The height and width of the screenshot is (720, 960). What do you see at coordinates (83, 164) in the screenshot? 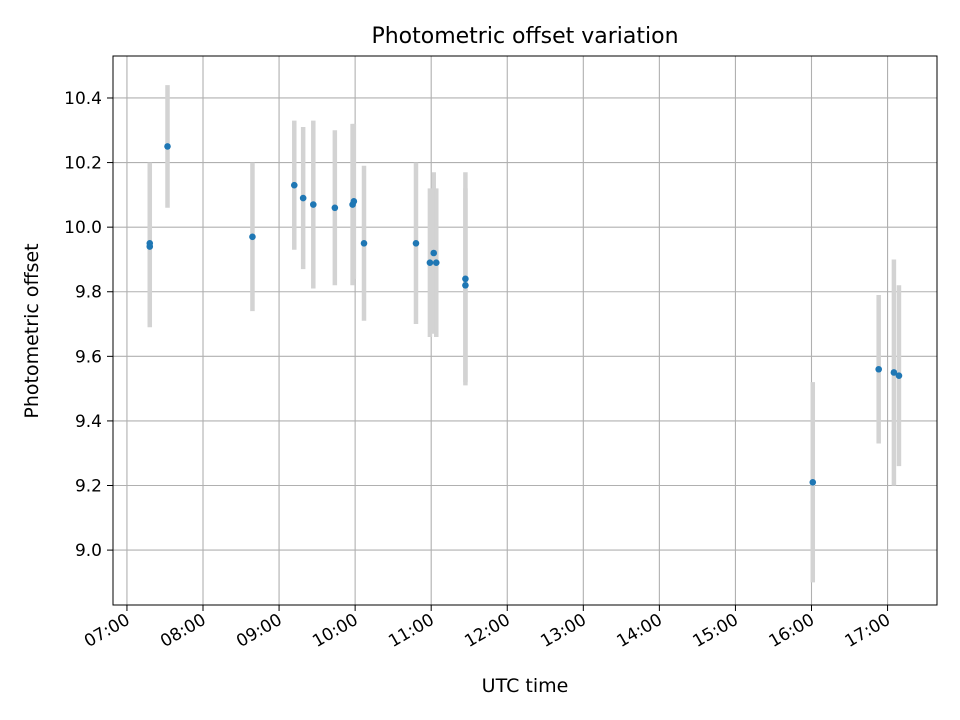
I see `y-tick-label: 10.2` at bounding box center [83, 164].